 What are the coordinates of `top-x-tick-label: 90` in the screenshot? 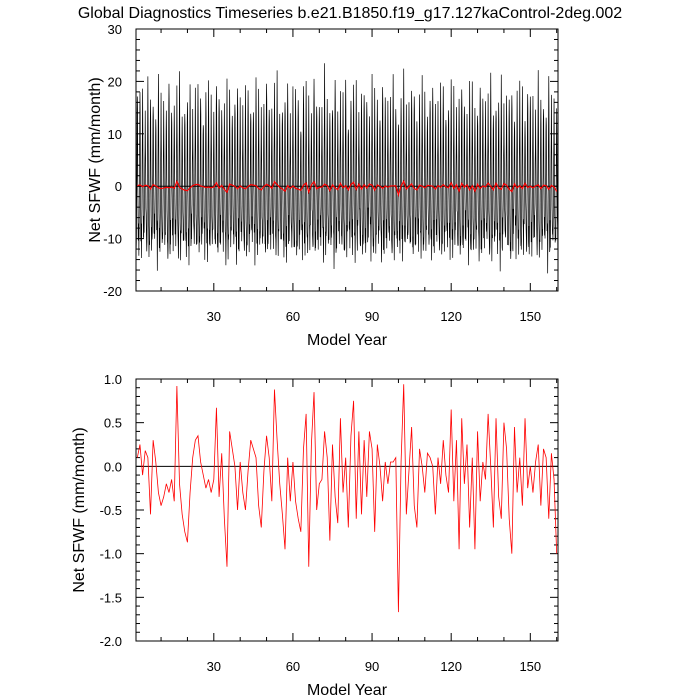 It's located at (372, 316).